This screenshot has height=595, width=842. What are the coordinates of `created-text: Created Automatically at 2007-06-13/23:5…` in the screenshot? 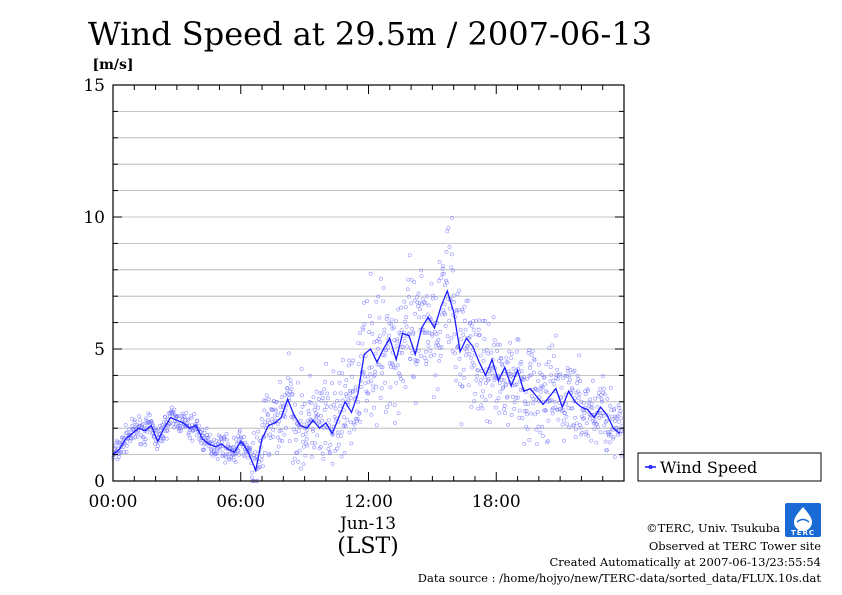 It's located at (686, 562).